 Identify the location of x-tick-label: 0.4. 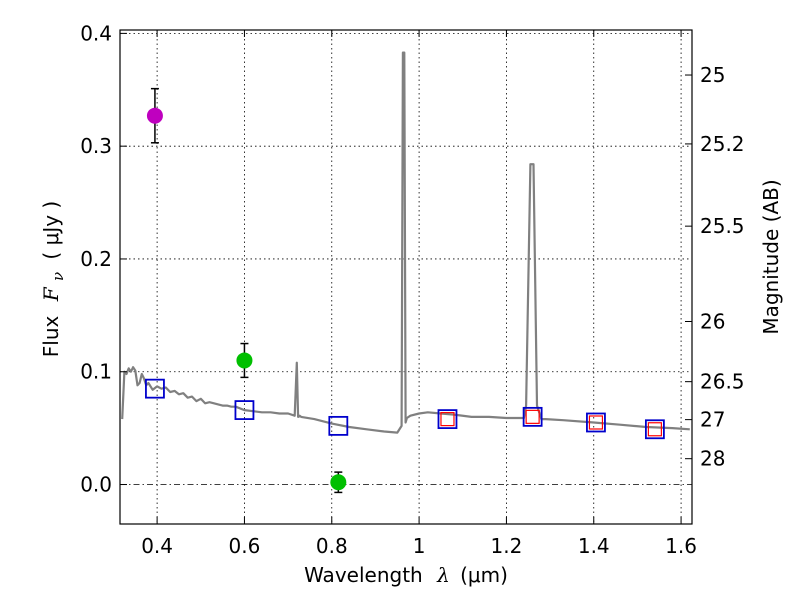
(157, 546).